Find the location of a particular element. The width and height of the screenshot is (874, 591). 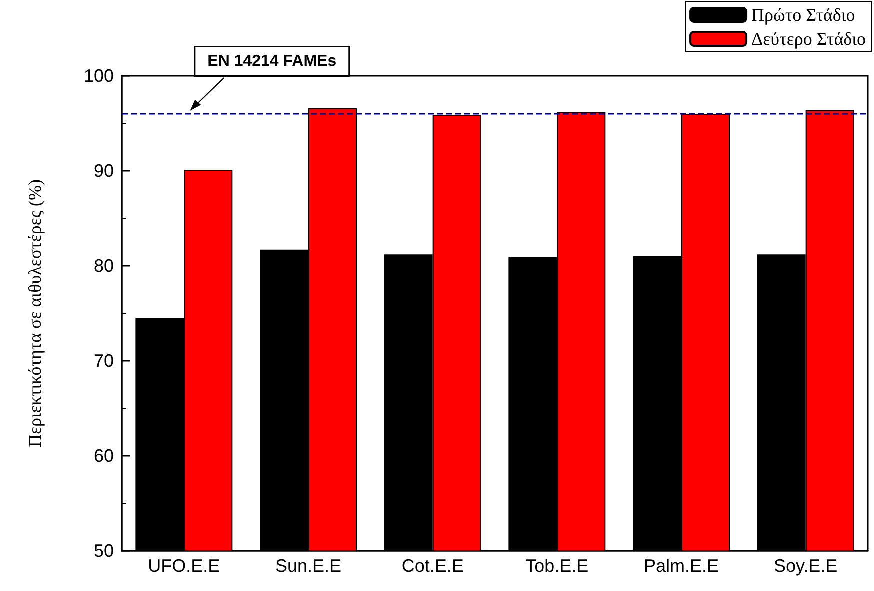

y-tick-label: 80 is located at coordinates (104, 266).